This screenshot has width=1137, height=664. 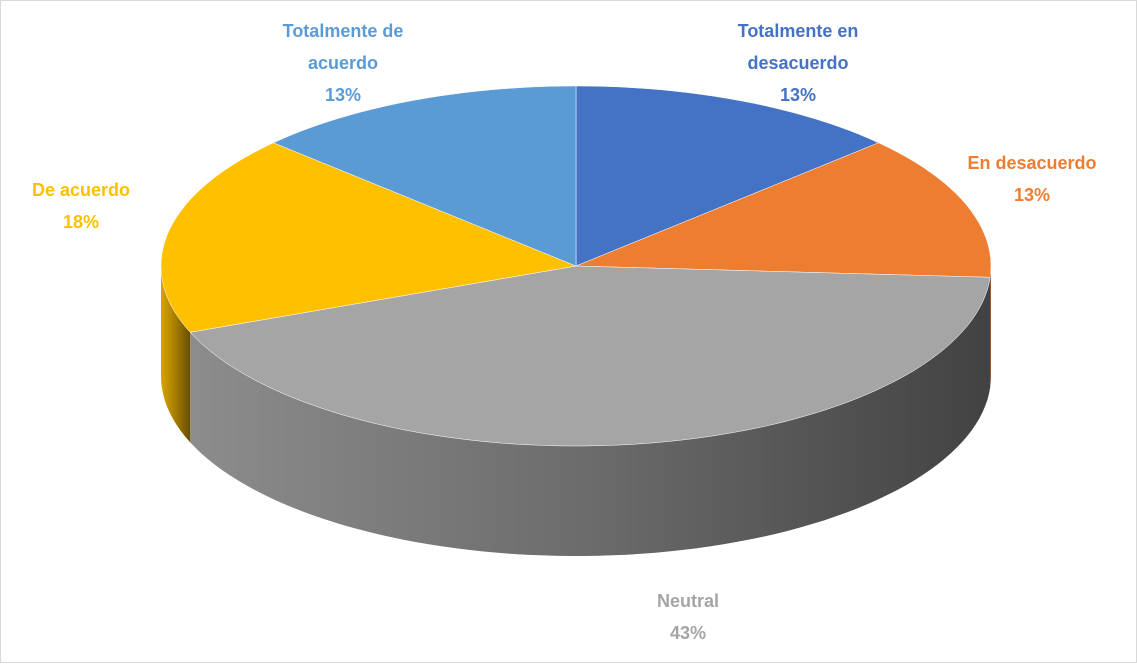 What do you see at coordinates (1032, 179) in the screenshot?
I see `data-label: En desacuerdo 13%` at bounding box center [1032, 179].